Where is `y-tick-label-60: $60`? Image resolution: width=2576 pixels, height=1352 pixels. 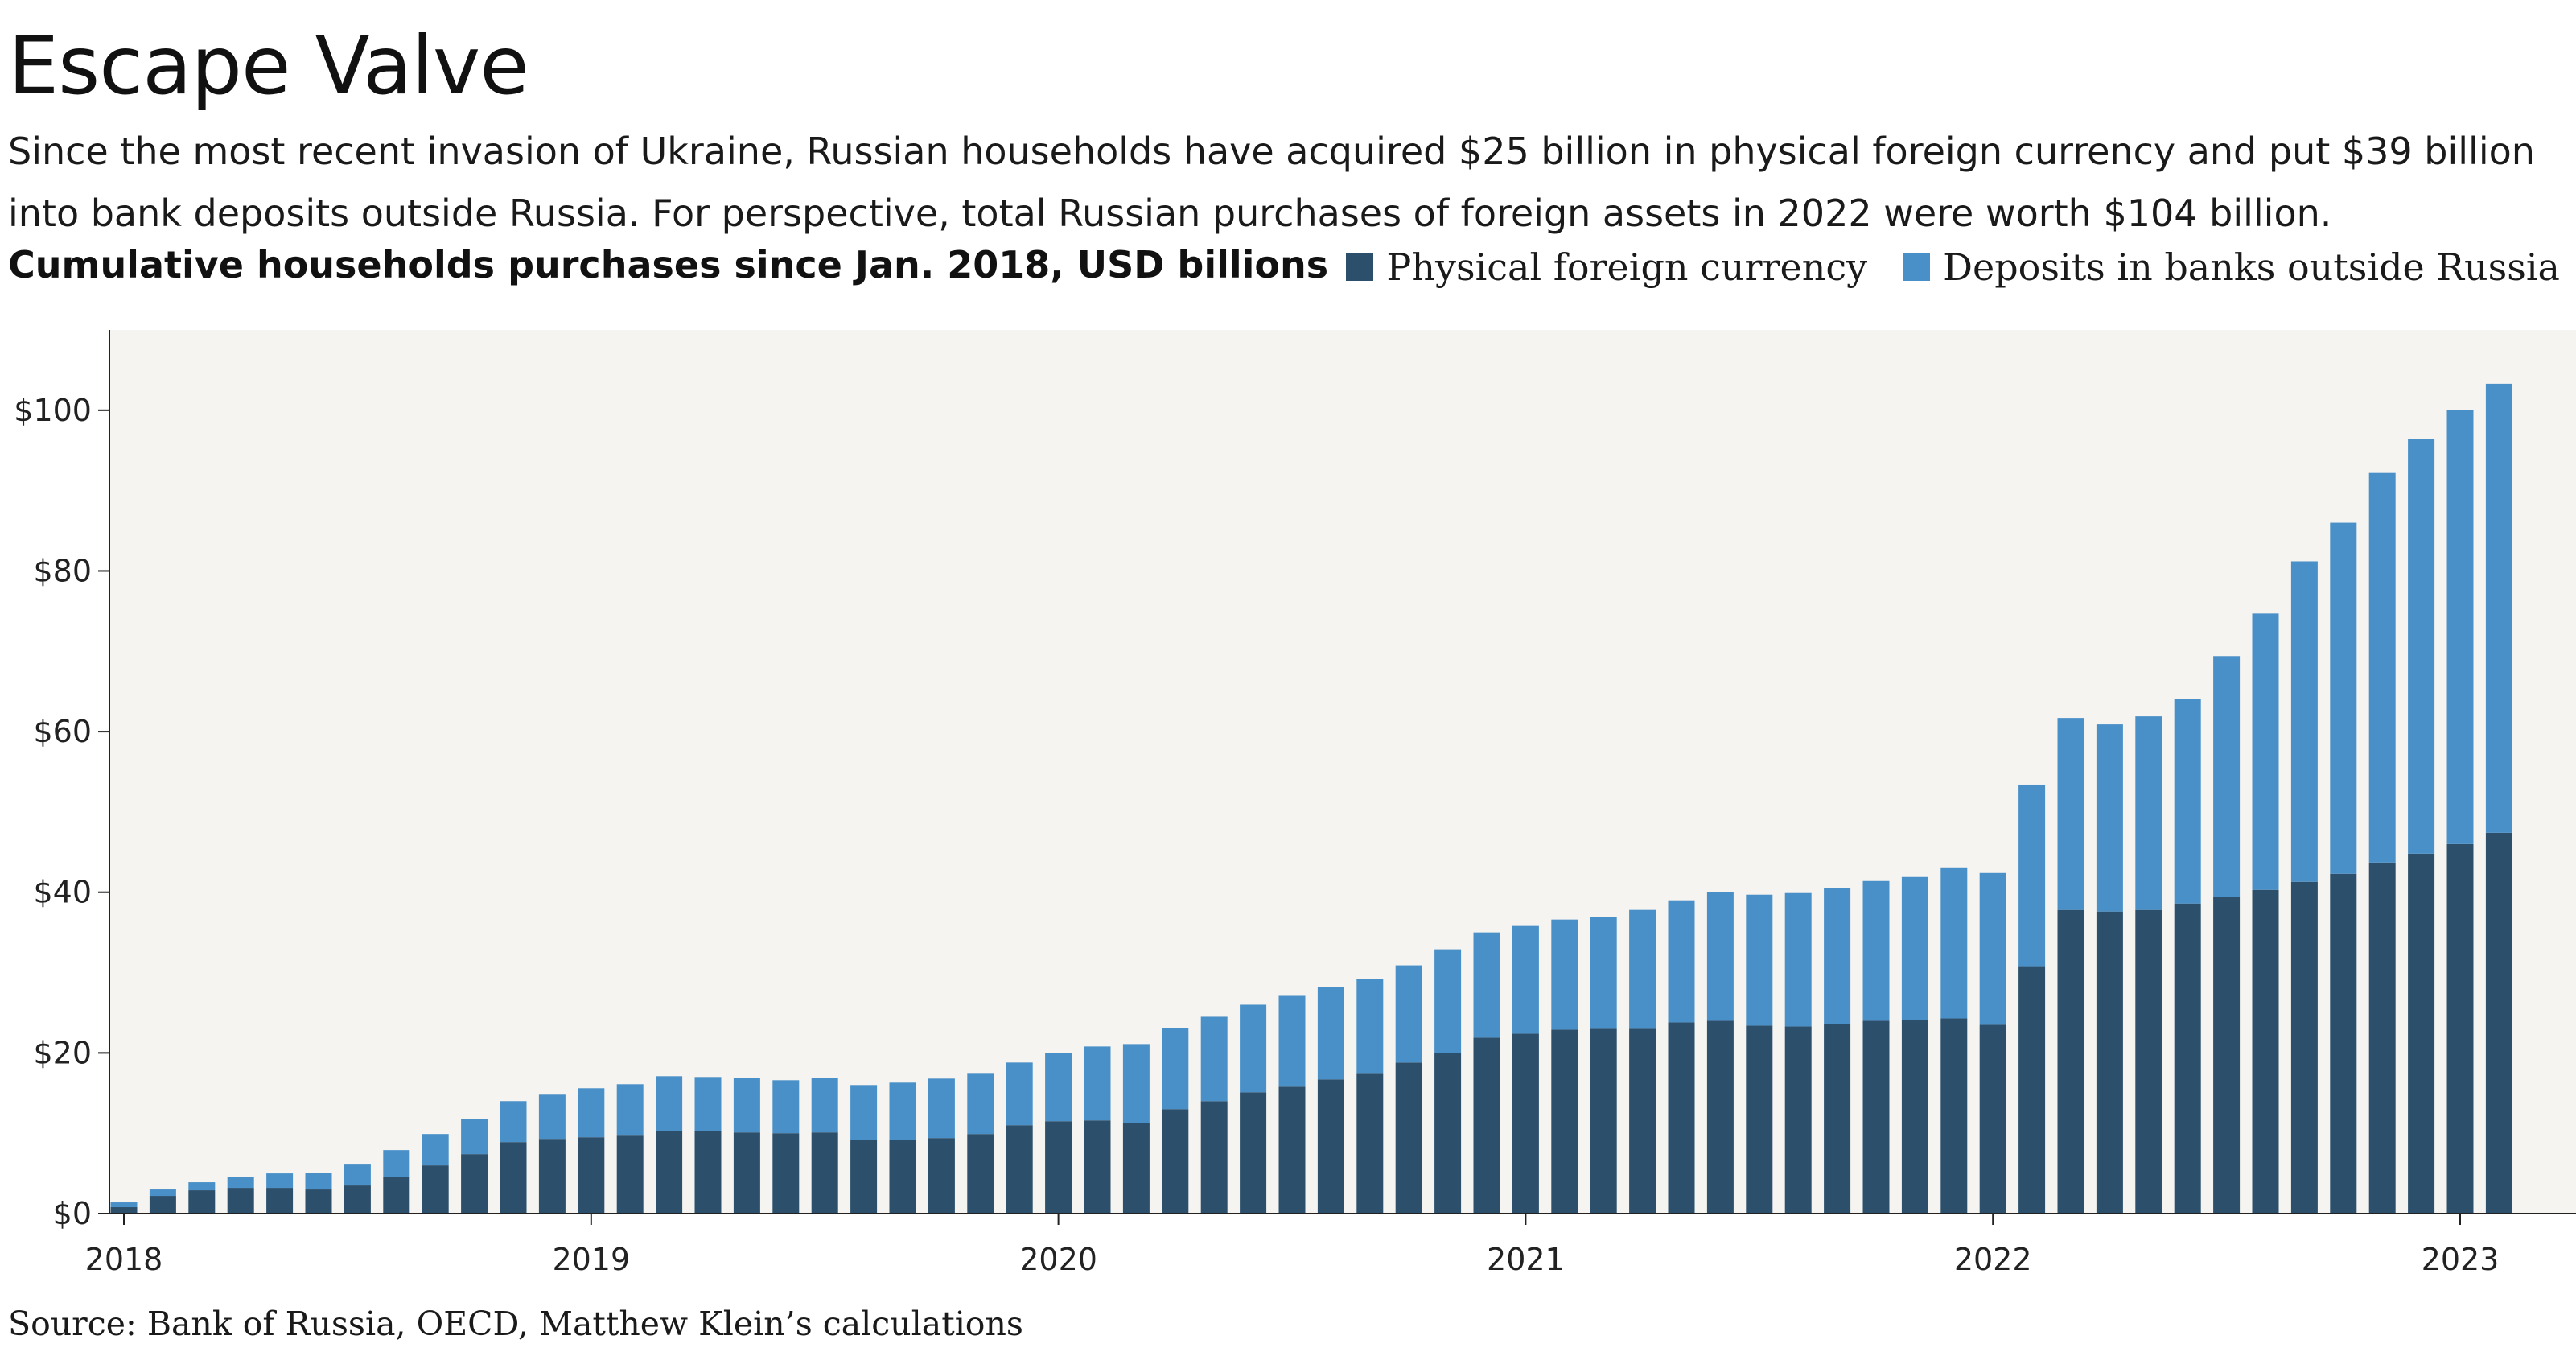
y-tick-label-60: $60 is located at coordinates (62, 731).